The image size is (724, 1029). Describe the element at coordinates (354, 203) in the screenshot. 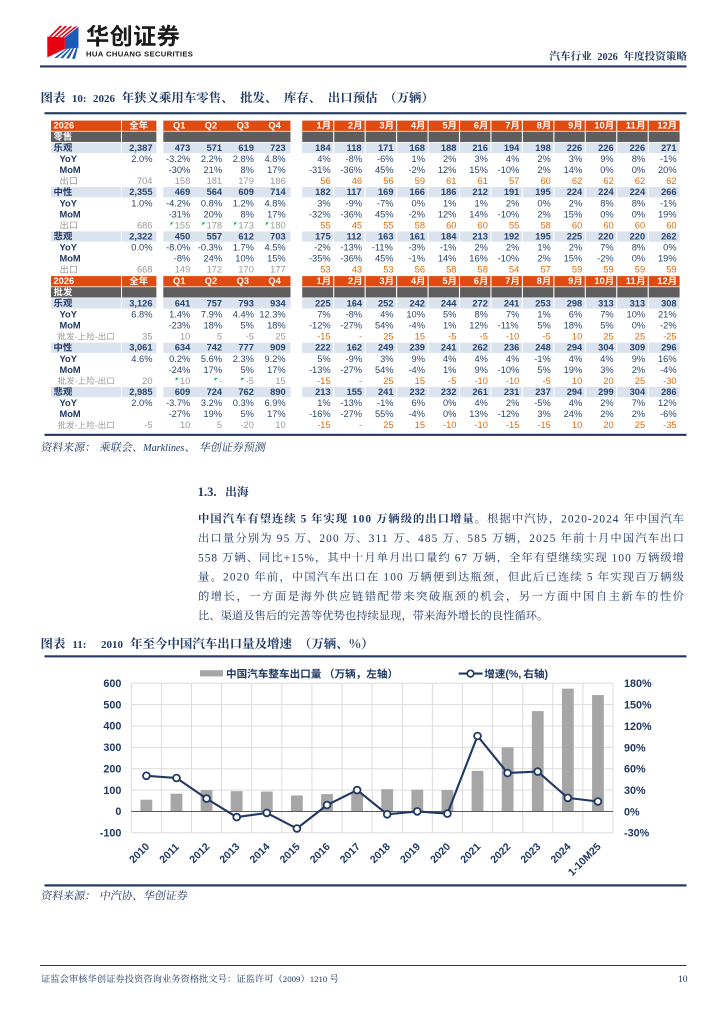

I see `svg-text: -9%` at that location.